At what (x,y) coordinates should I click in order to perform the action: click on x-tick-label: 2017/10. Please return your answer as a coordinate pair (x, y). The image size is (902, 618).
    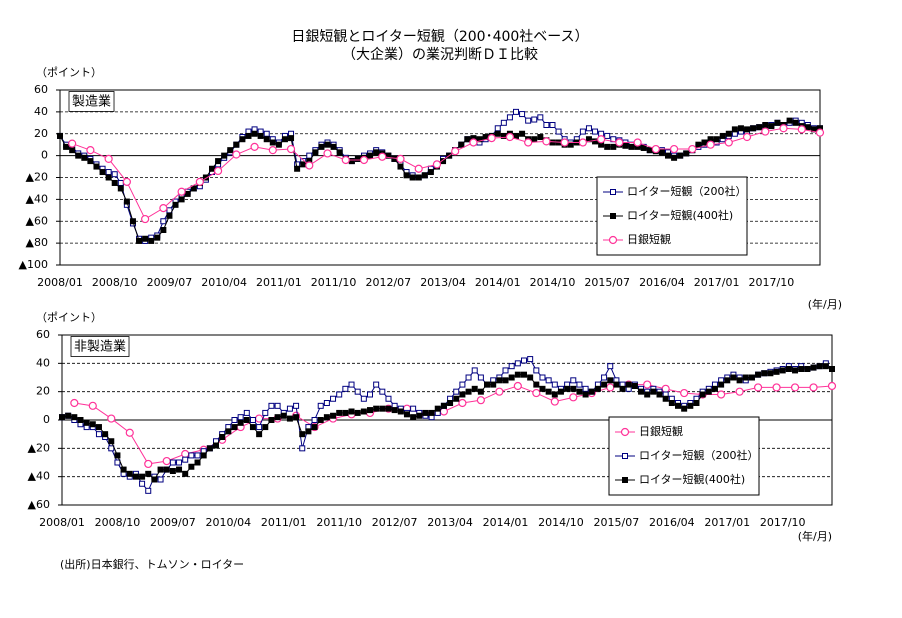
    Looking at the image, I should click on (772, 282).